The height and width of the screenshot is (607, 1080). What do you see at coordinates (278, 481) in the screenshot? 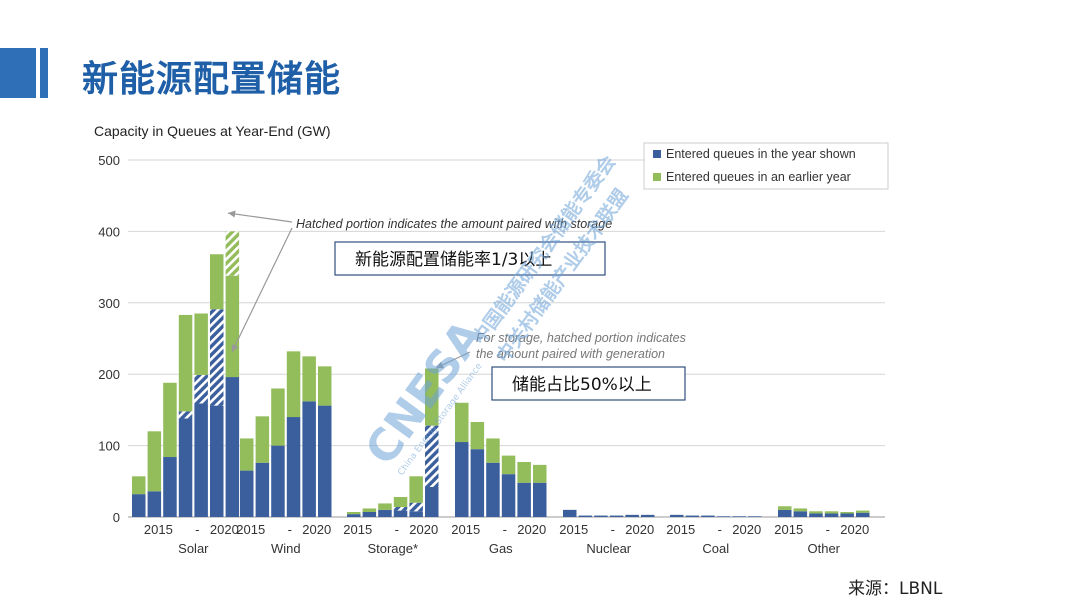
I see `bar-current-Wind-2017` at bounding box center [278, 481].